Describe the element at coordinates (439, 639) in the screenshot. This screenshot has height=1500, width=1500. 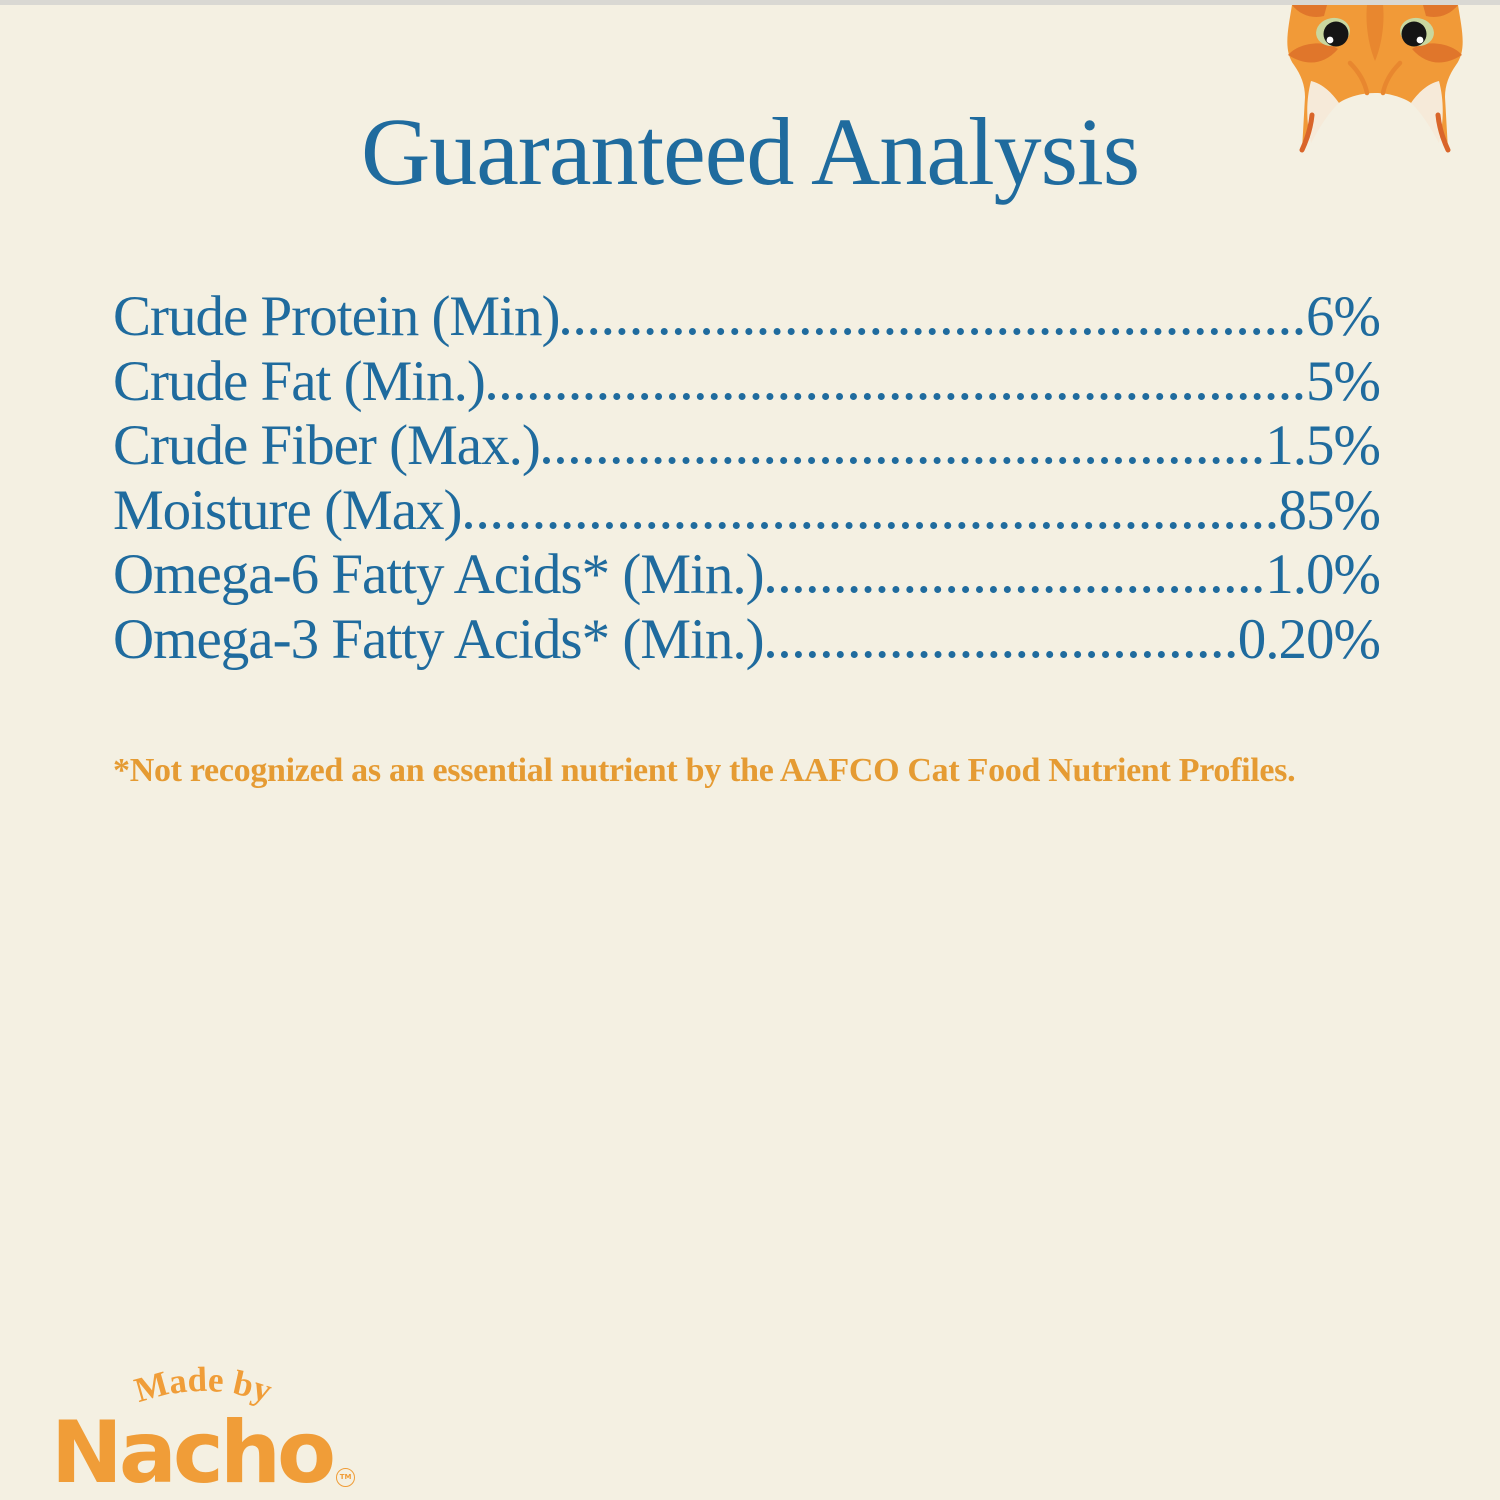
I see `nutrient-label: Omega-3 Fatty Acids* (Min.)` at that location.